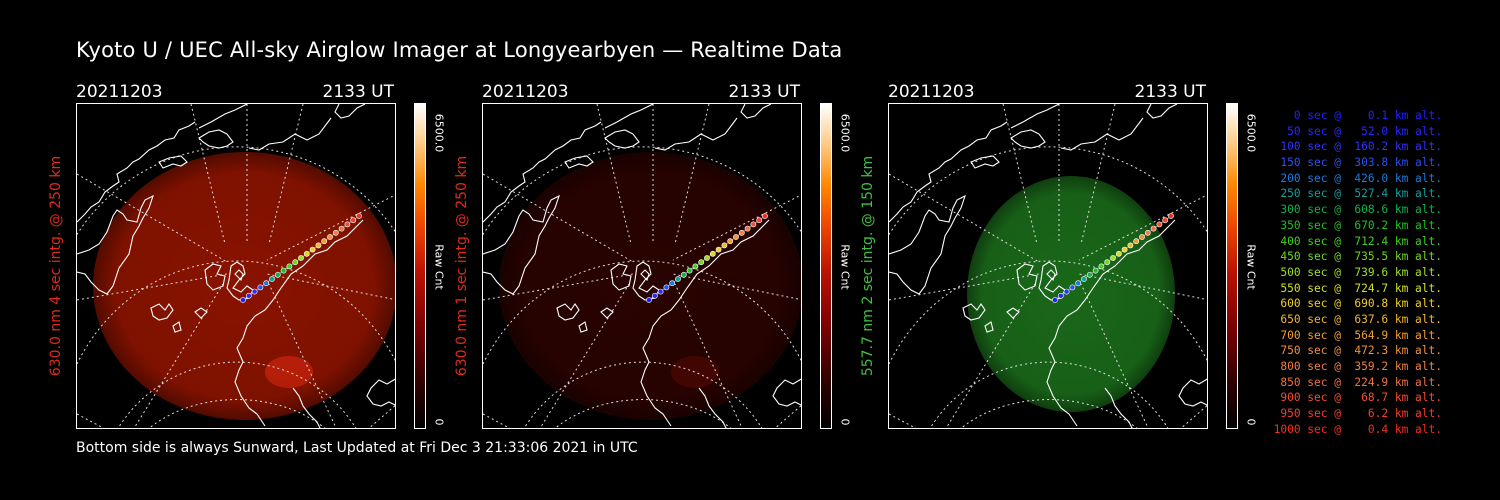  What do you see at coordinates (1170, 92) in the screenshot?
I see `panel-time: 2133 UT` at bounding box center [1170, 92].